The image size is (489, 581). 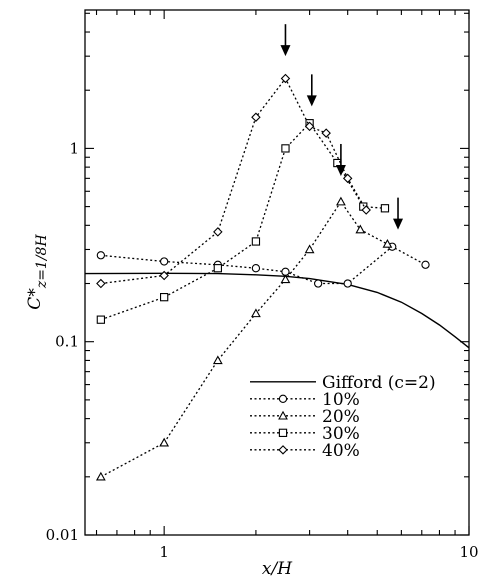 I want to click on legend-item: 30%, so click(x=305, y=434).